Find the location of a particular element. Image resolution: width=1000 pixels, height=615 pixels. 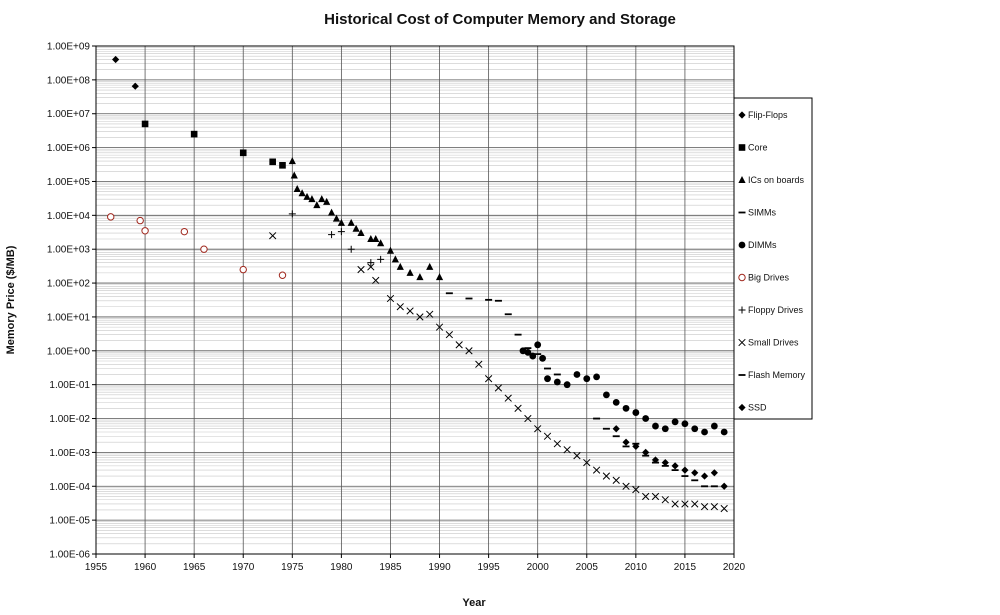

legend-label: Flip-Flops is located at coordinates (768, 115).